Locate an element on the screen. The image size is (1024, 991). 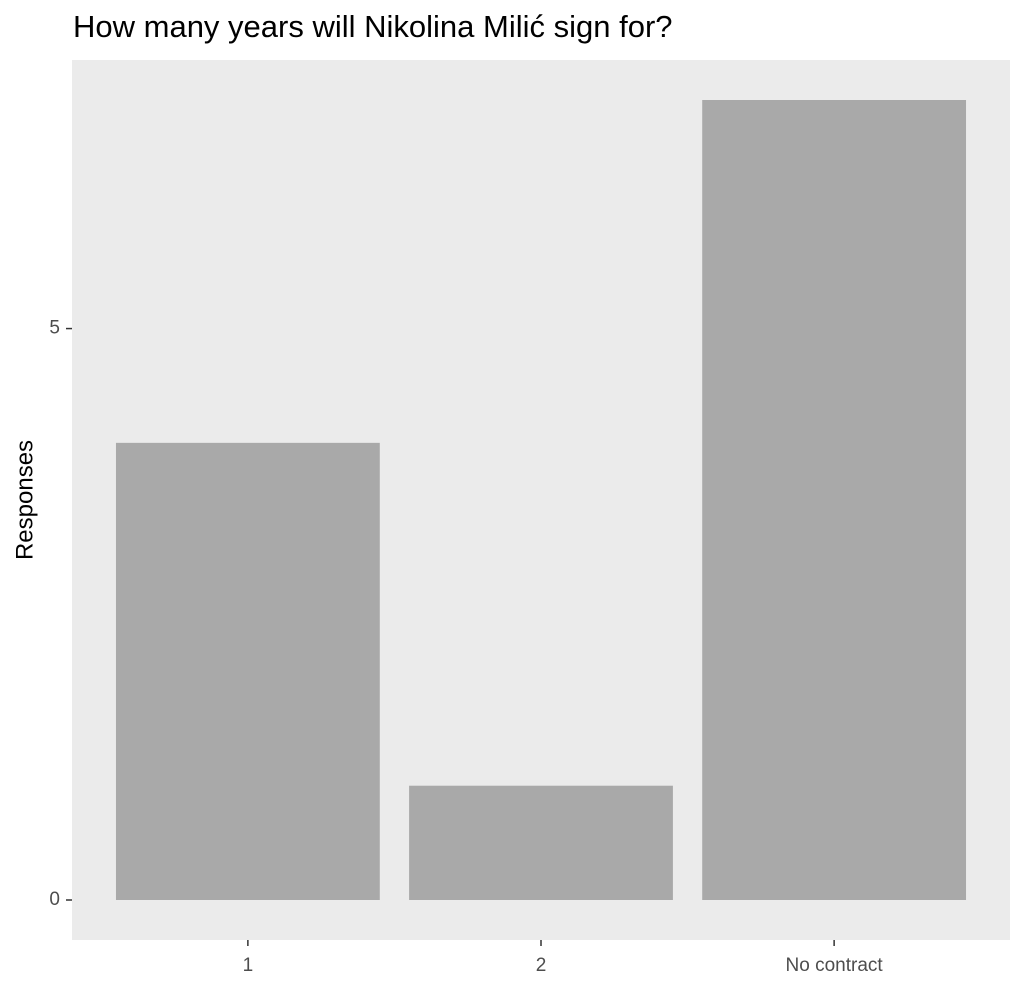
x-tick-label: 2 is located at coordinates (541, 965).